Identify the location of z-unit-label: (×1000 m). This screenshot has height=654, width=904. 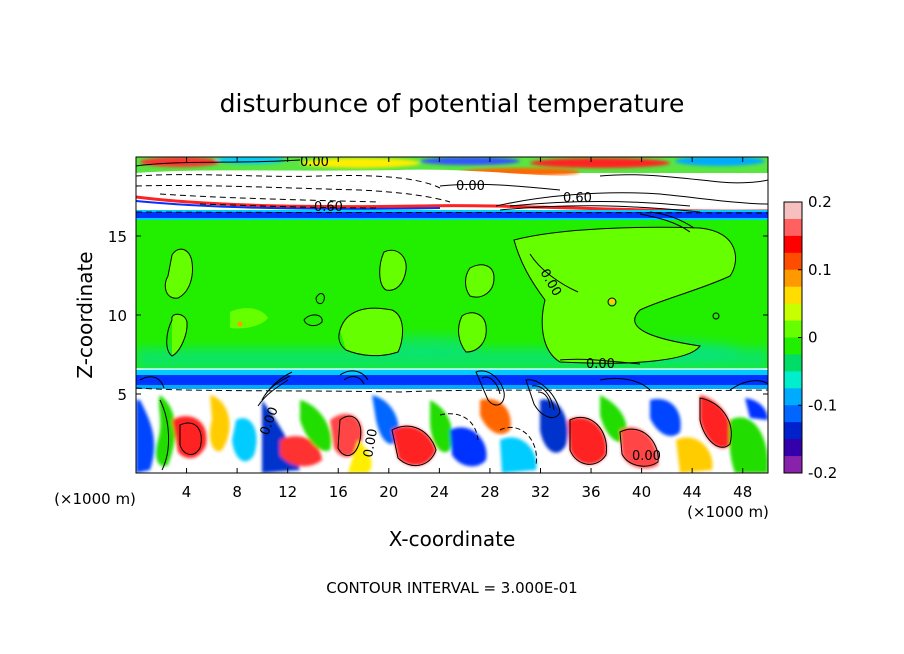
(95, 499).